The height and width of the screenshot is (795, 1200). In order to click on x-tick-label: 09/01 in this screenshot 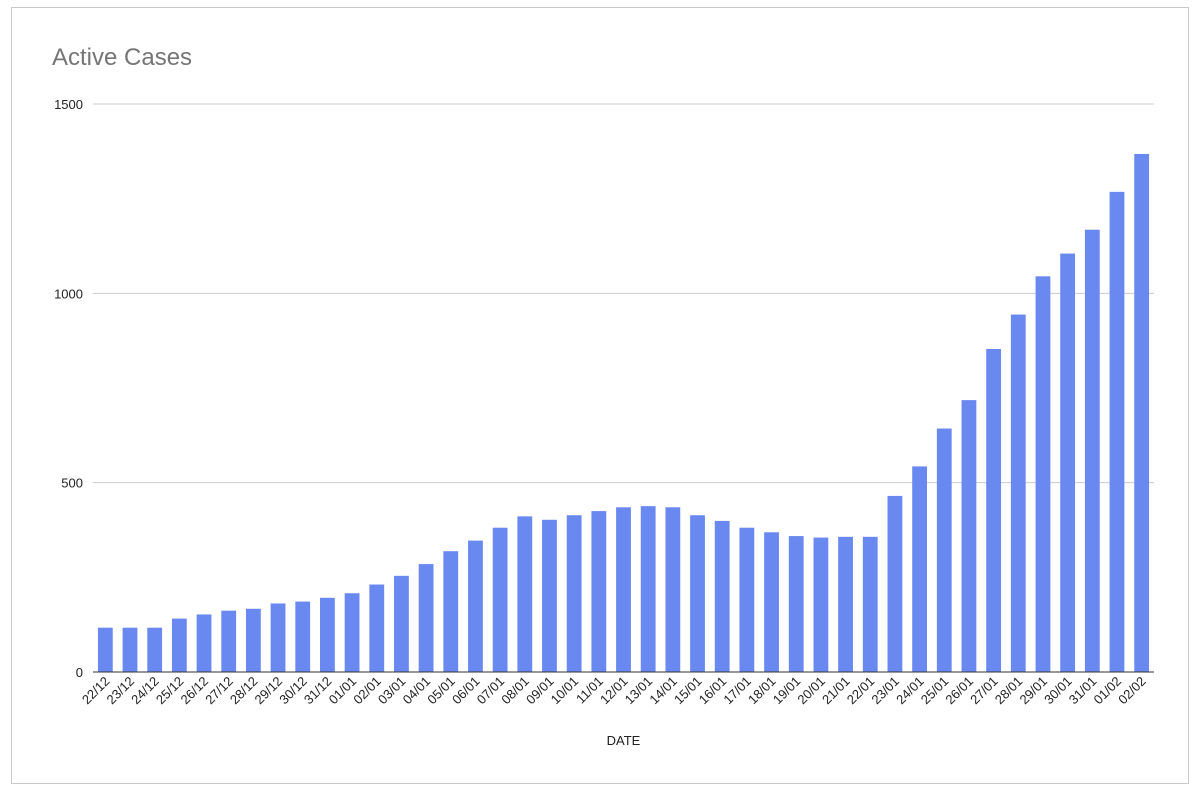, I will do `click(540, 691)`.